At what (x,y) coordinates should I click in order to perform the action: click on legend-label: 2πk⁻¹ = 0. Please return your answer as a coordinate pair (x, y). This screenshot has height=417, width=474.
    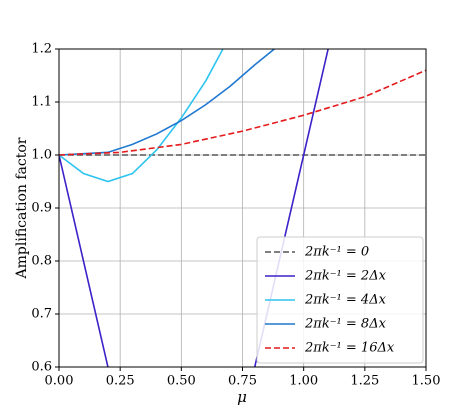
    Looking at the image, I should click on (336, 252).